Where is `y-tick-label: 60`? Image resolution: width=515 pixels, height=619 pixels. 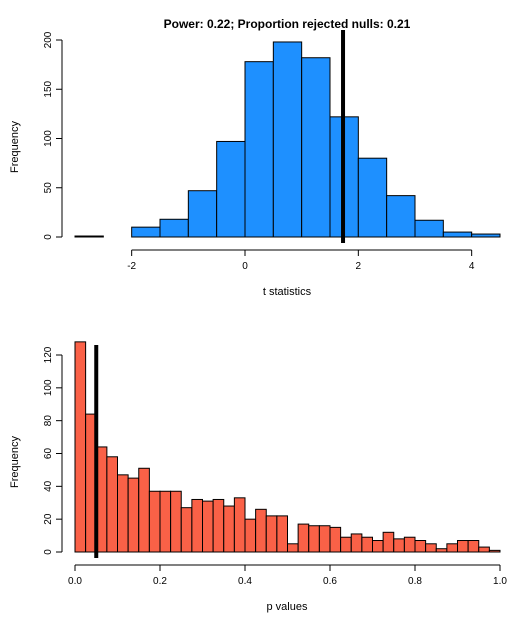 y-tick-label: 60 is located at coordinates (48, 454).